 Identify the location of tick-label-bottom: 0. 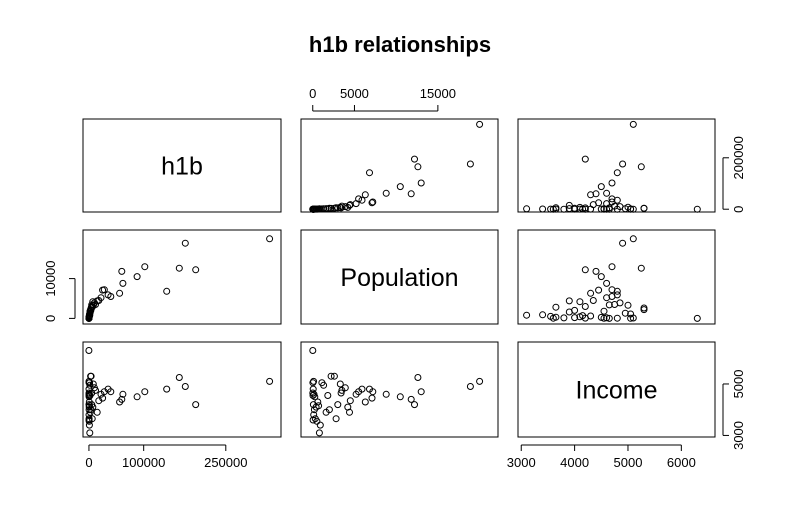
(88, 462).